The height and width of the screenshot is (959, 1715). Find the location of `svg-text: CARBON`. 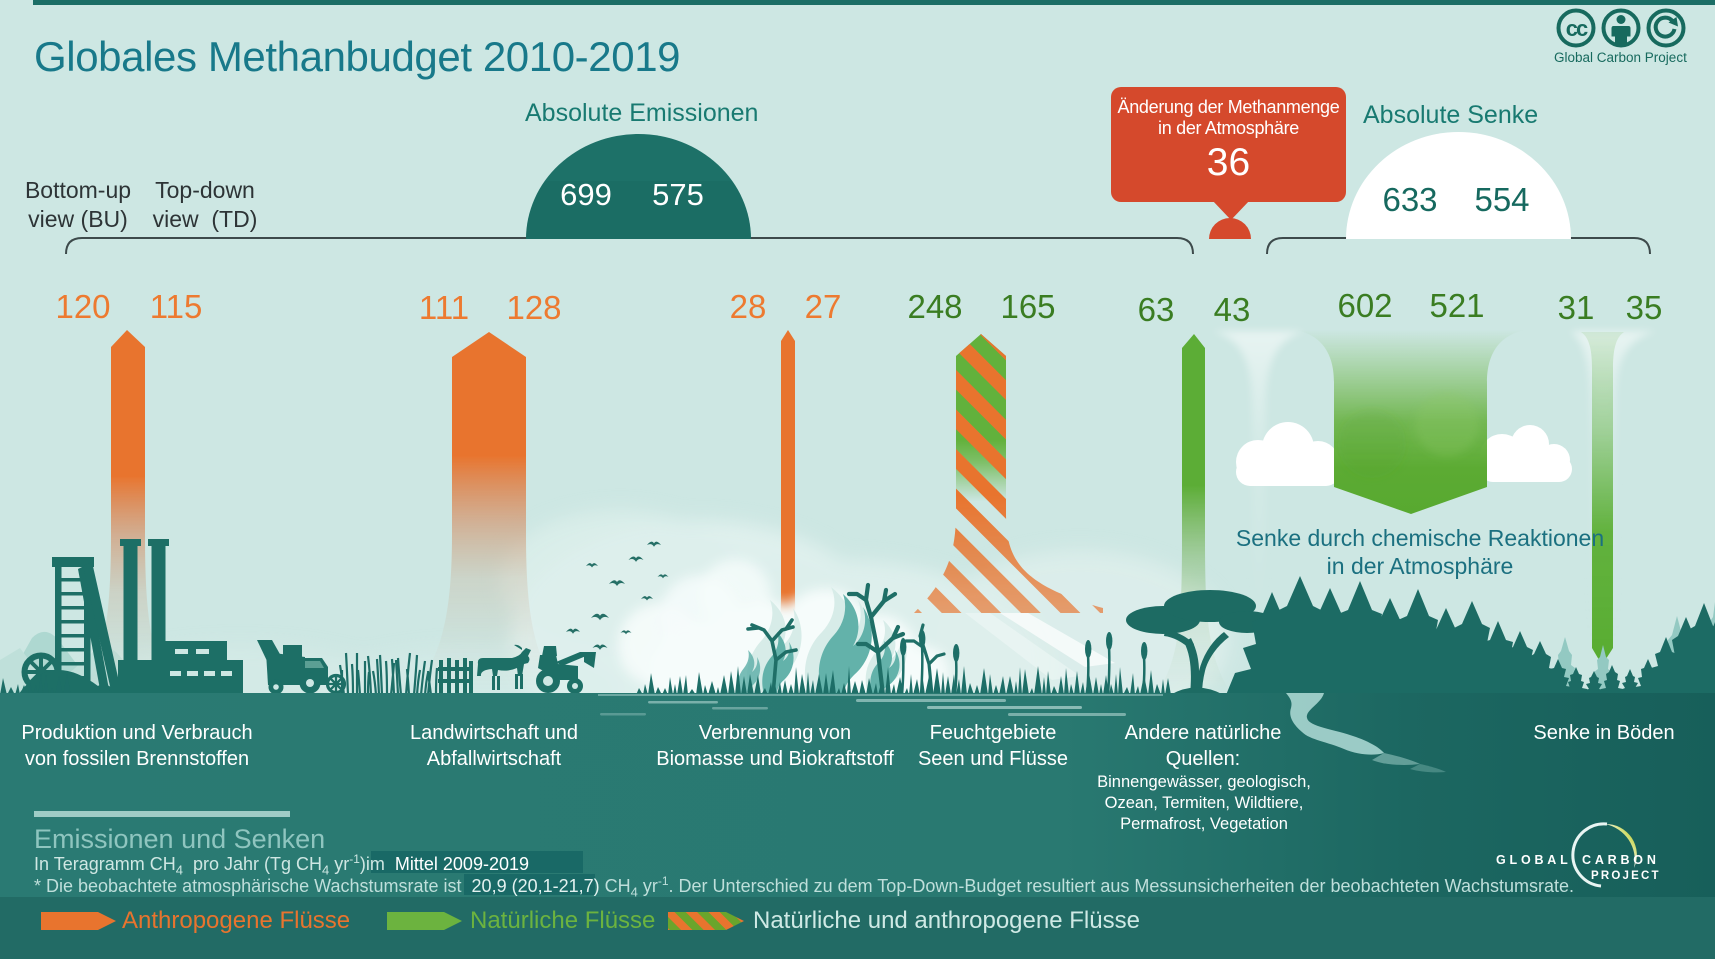

svg-text: CARBON is located at coordinates (1621, 860).